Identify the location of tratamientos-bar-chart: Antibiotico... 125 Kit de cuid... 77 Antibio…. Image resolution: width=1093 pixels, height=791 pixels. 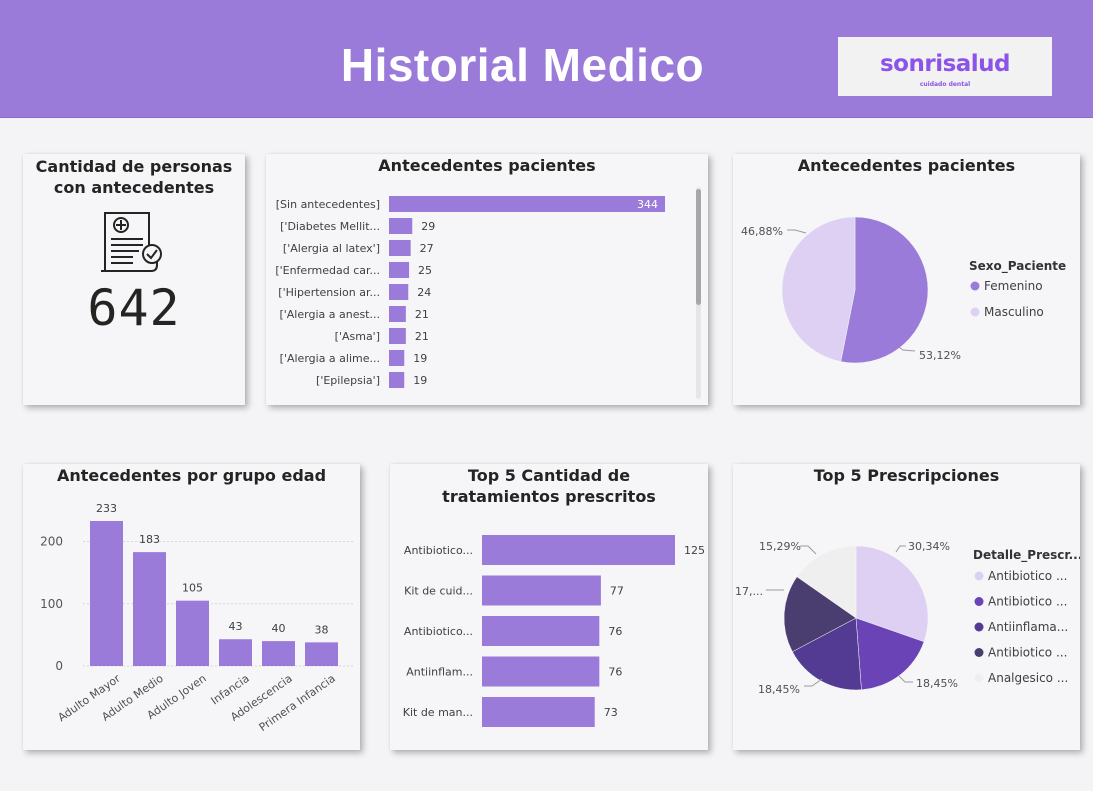
(554, 631).